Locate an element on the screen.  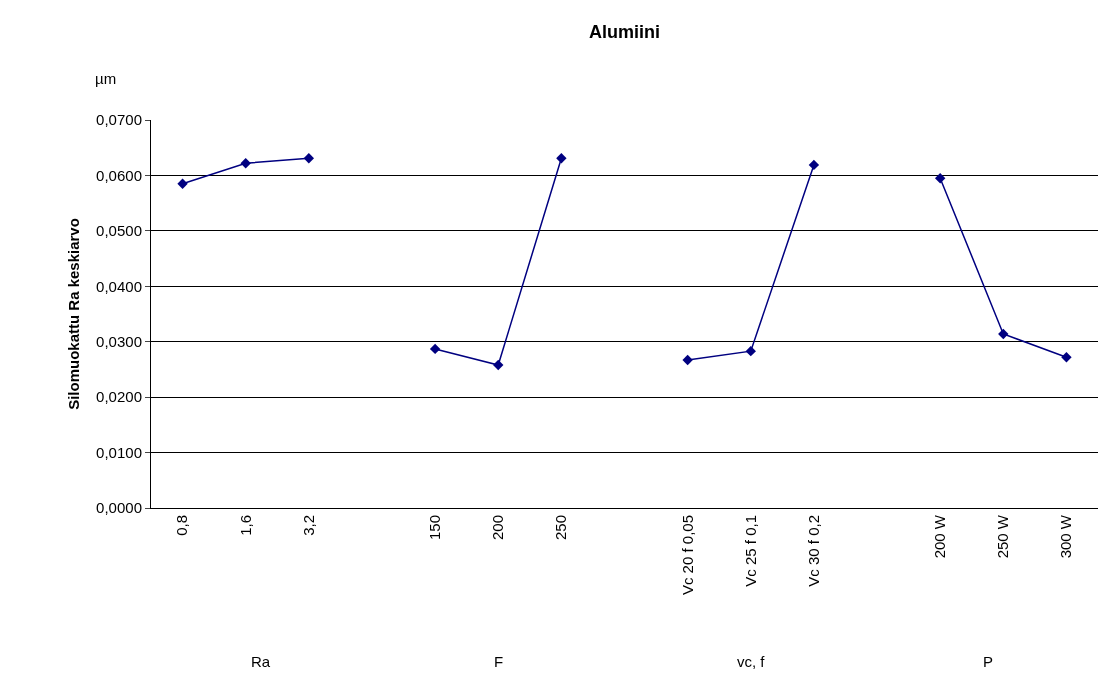
y-tick-label: 0,0400 is located at coordinates (119, 286).